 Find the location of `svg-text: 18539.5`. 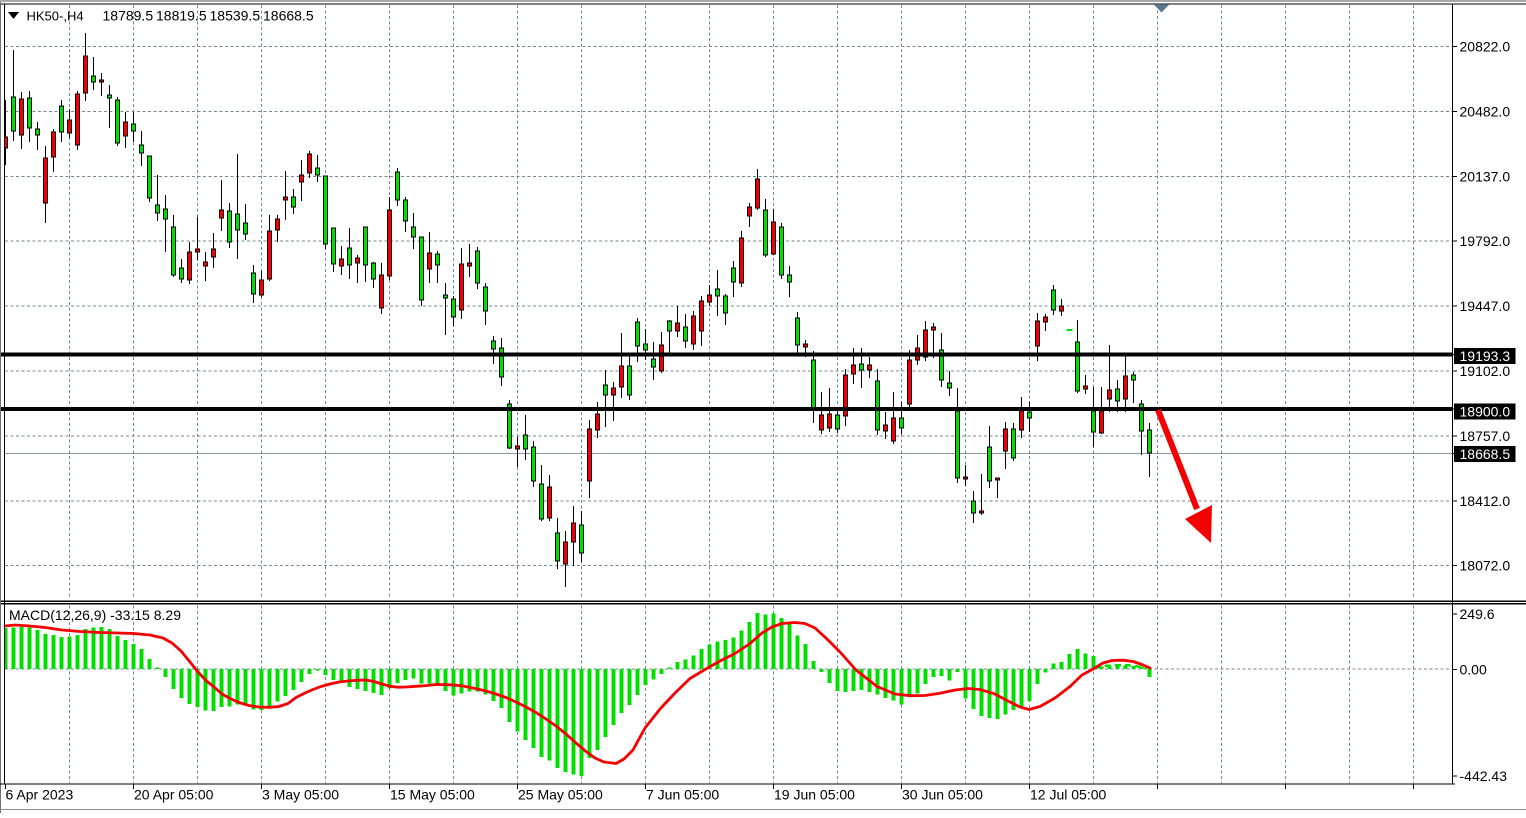

svg-text: 18539.5 is located at coordinates (235, 16).